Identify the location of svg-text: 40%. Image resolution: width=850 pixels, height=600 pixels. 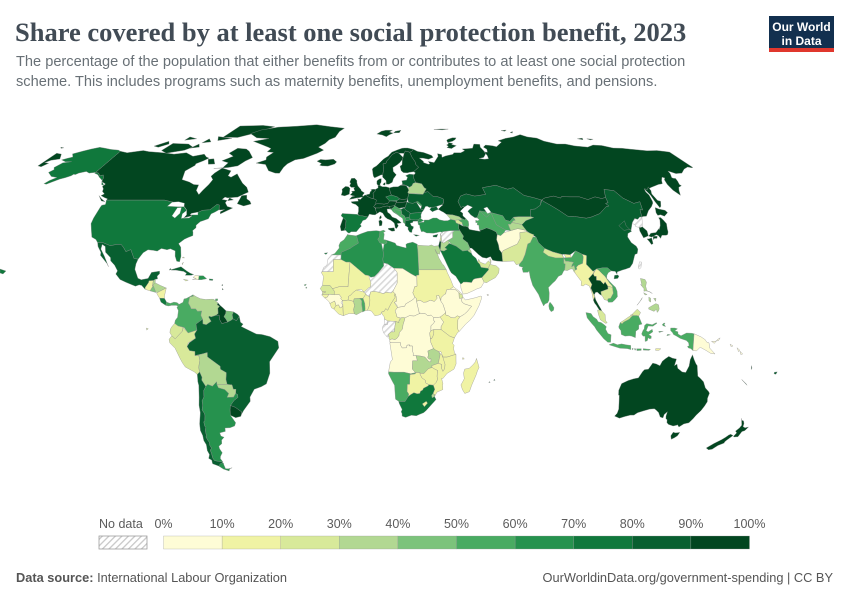
(397, 524).